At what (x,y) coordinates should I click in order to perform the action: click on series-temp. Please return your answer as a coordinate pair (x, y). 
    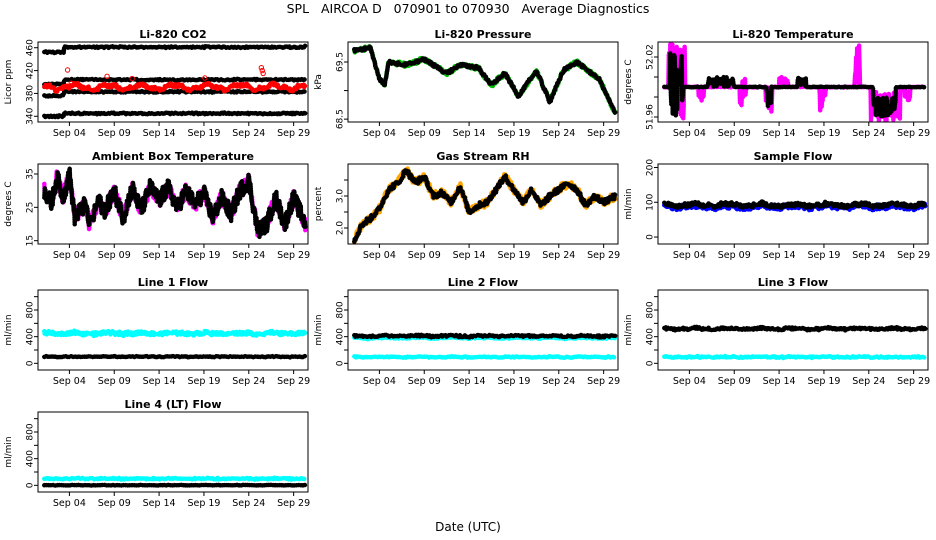
    Looking at the image, I should click on (795, 85).